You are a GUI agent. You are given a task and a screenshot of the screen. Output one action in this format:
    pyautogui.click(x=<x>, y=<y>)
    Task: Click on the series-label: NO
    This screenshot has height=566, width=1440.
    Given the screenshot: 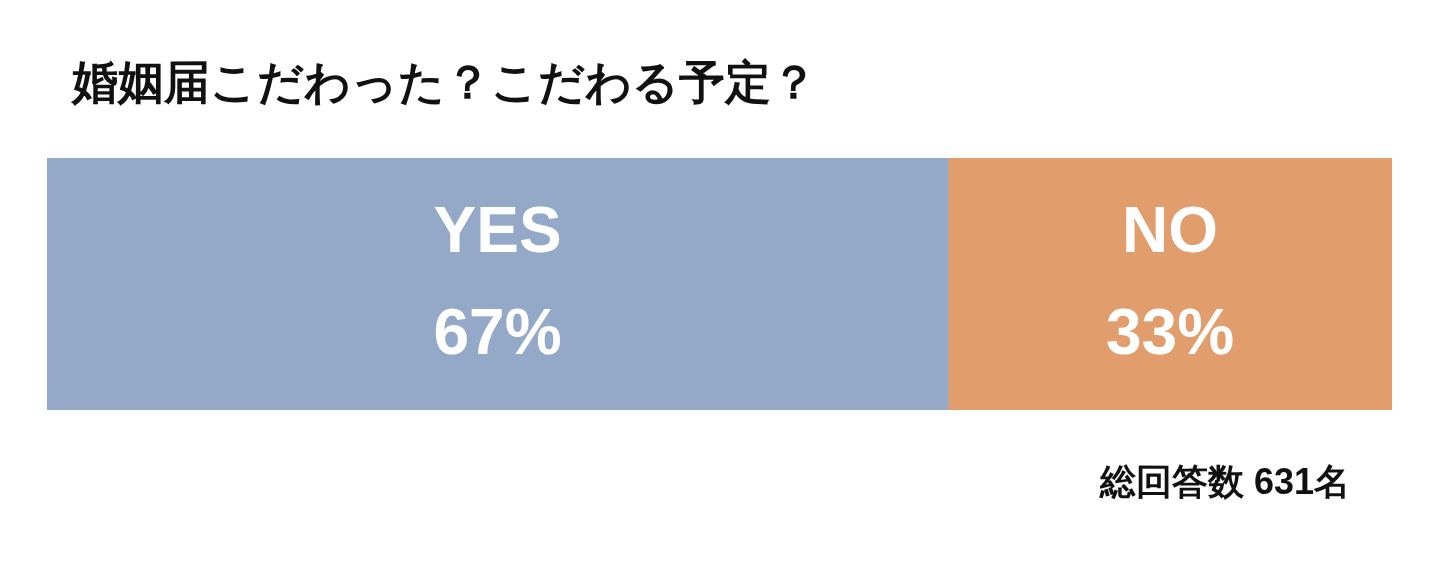 What is the action you would take?
    pyautogui.click(x=1170, y=229)
    